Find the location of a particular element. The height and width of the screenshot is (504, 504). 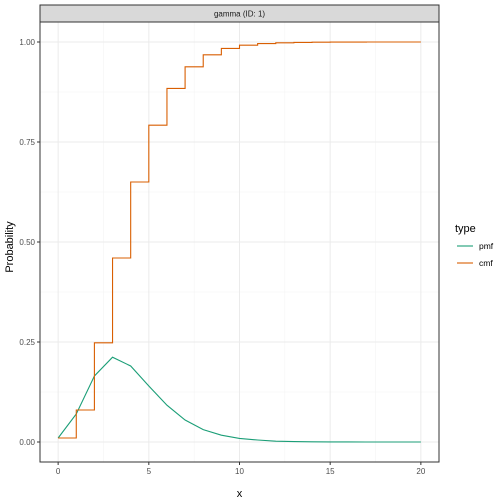

series-pmf-line is located at coordinates (239, 399).